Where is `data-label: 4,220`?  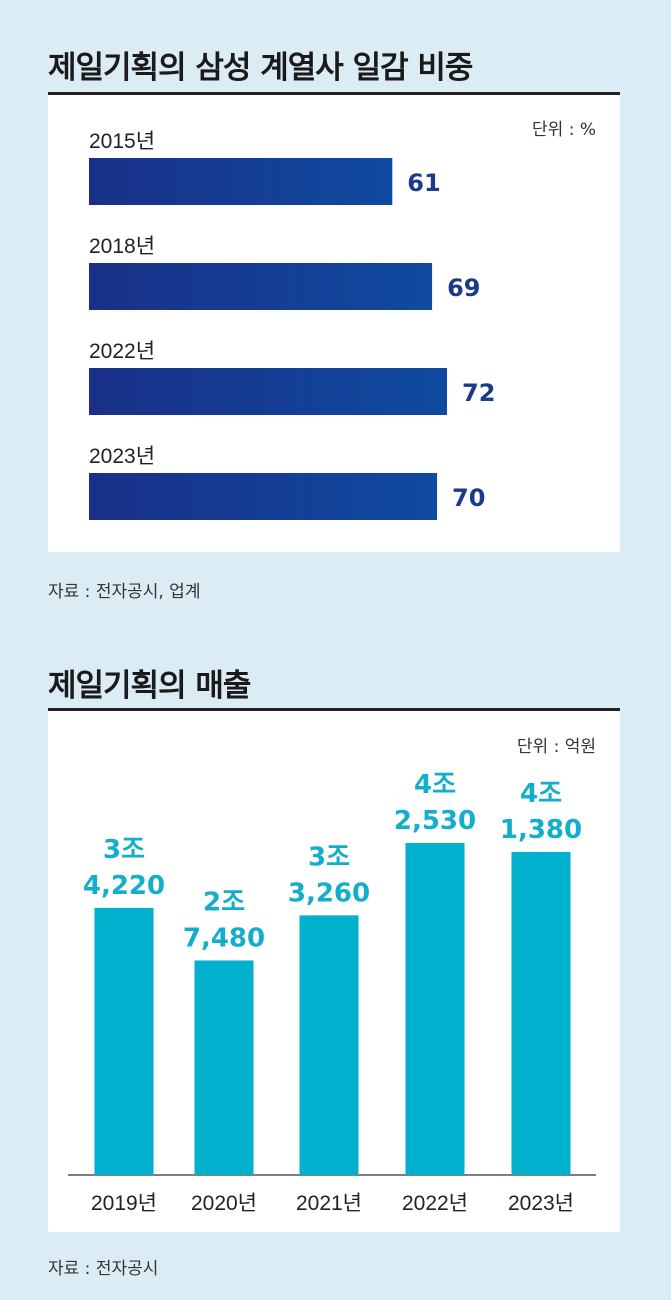 data-label: 4,220 is located at coordinates (124, 886).